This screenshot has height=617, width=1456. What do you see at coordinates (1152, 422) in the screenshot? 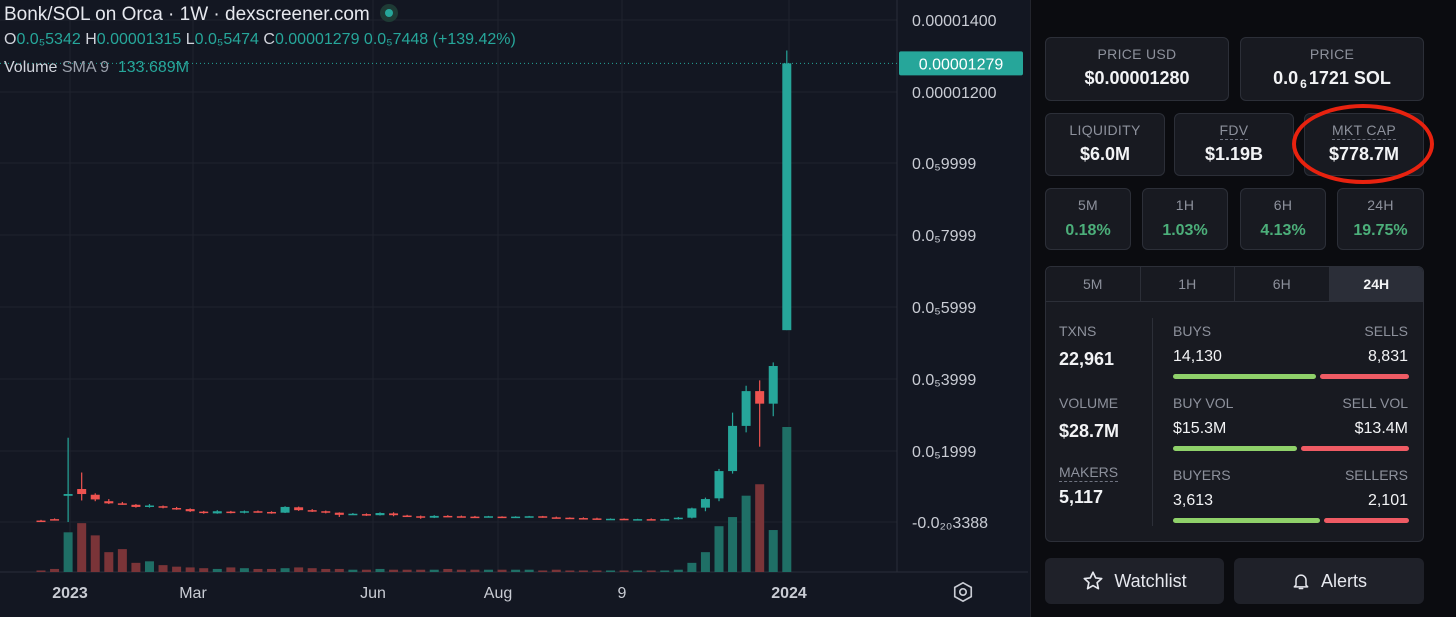
I see `stats-divider` at bounding box center [1152, 422].